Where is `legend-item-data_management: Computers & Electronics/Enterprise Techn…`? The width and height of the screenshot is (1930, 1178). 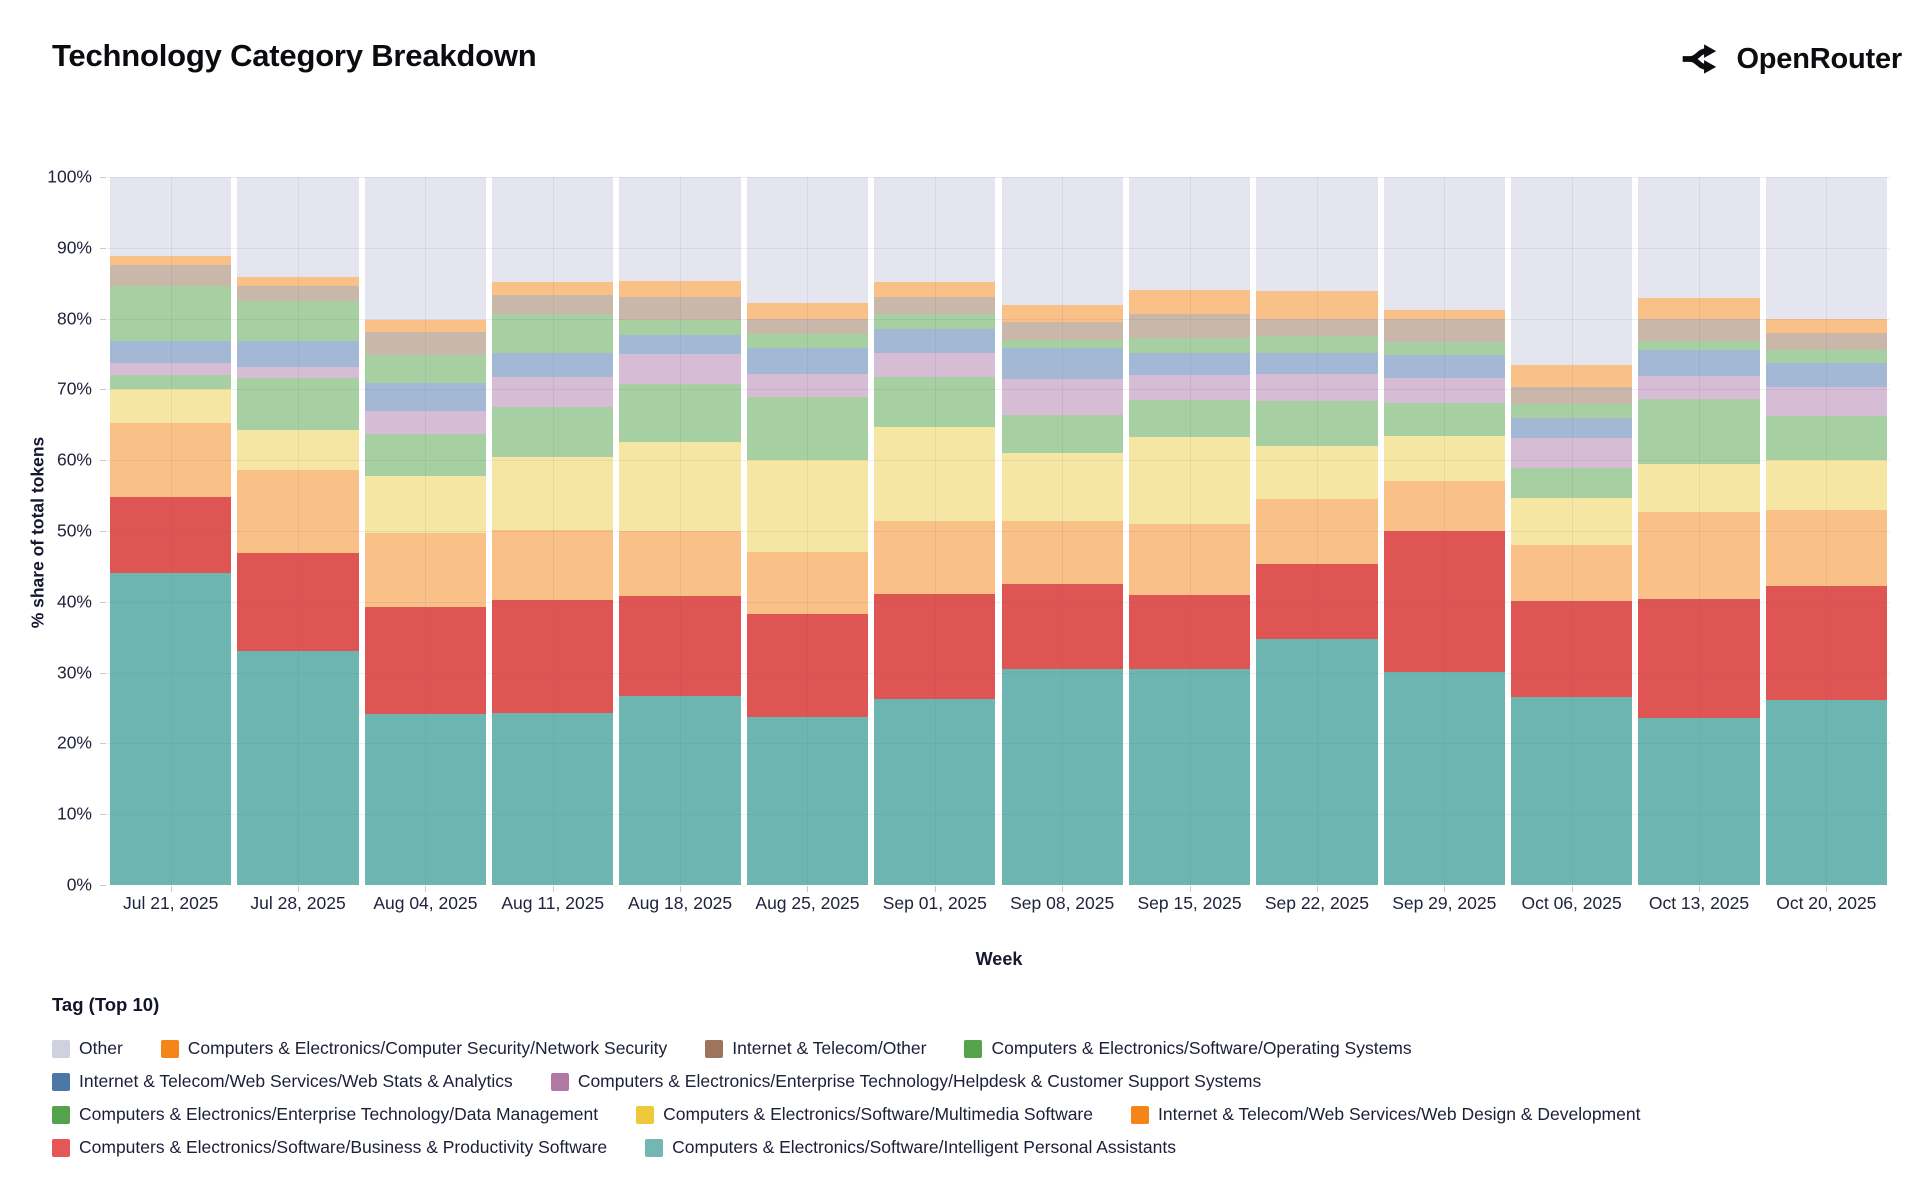
legend-item-data_management: Computers & Electronics/Enterprise Techn… is located at coordinates (325, 1114).